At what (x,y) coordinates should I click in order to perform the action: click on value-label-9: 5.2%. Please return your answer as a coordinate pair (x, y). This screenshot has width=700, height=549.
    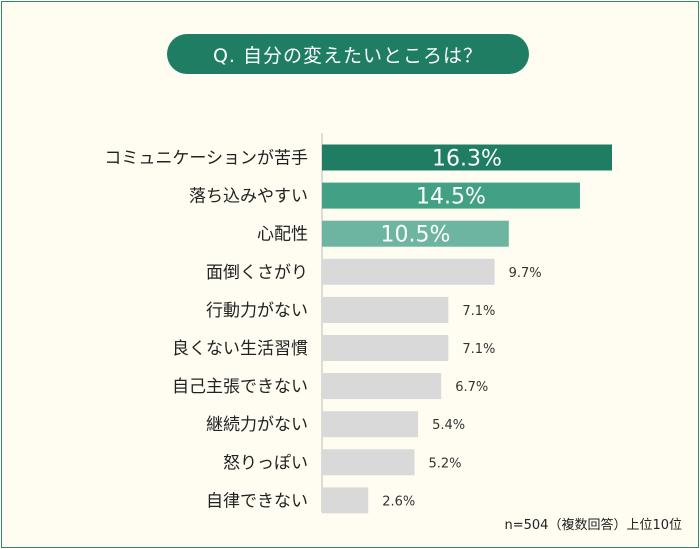
    Looking at the image, I should click on (445, 463).